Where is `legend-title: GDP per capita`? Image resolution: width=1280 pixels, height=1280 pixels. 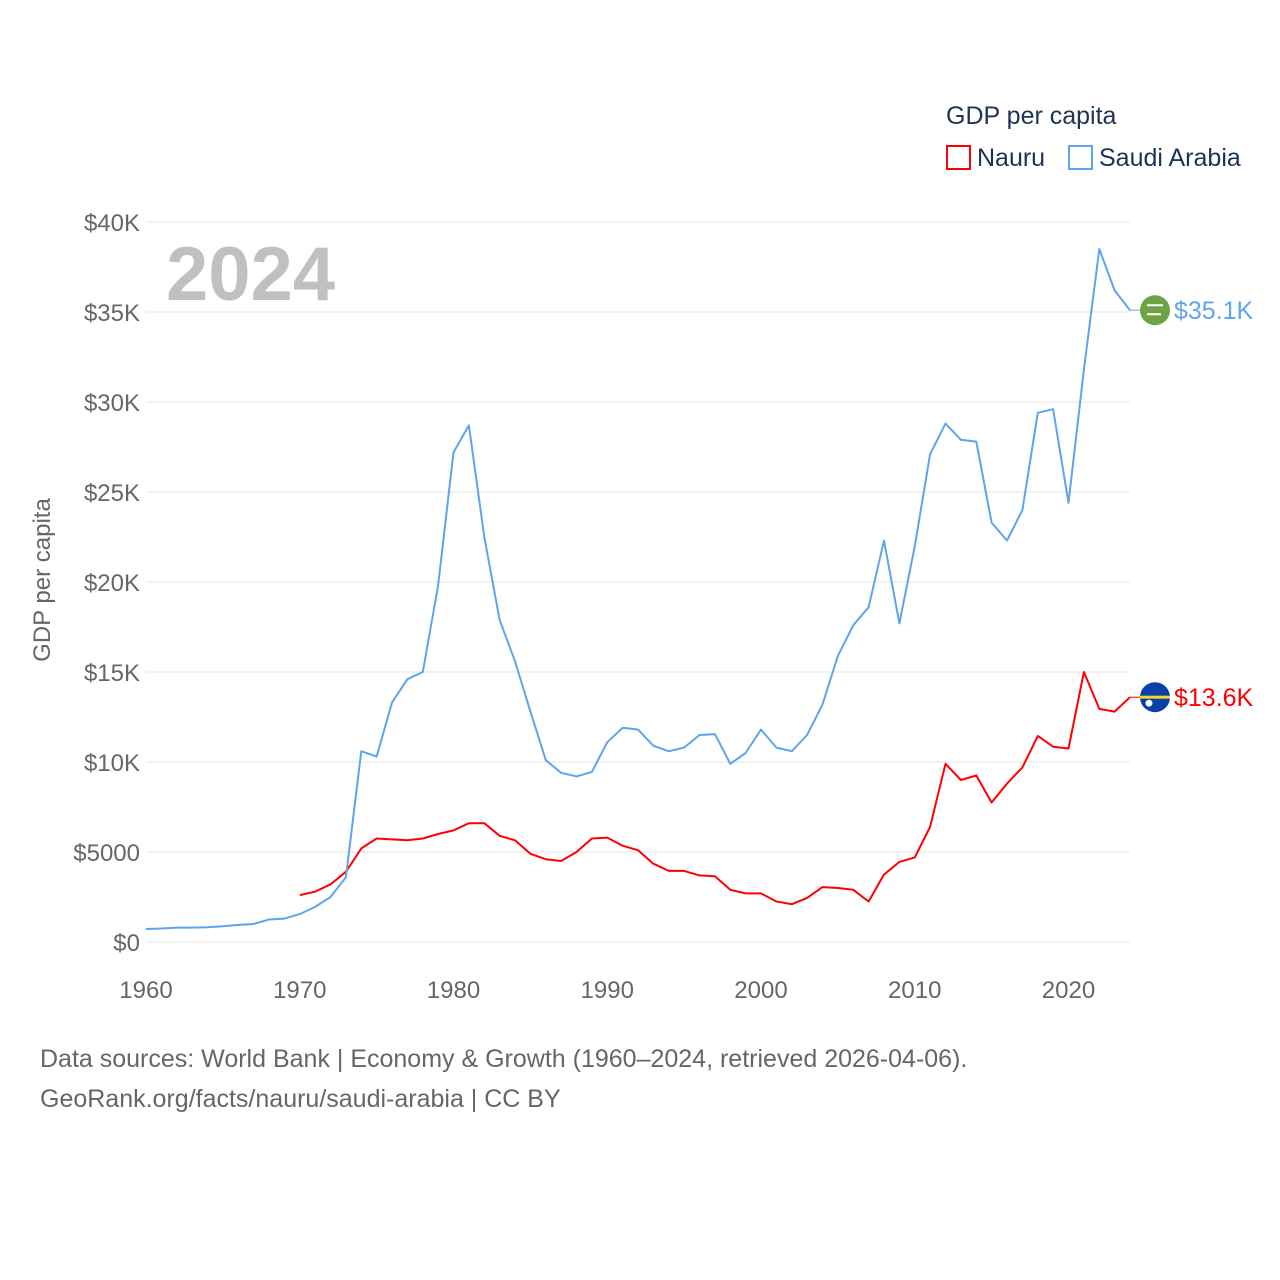
legend-title: GDP per capita is located at coordinates (1031, 116).